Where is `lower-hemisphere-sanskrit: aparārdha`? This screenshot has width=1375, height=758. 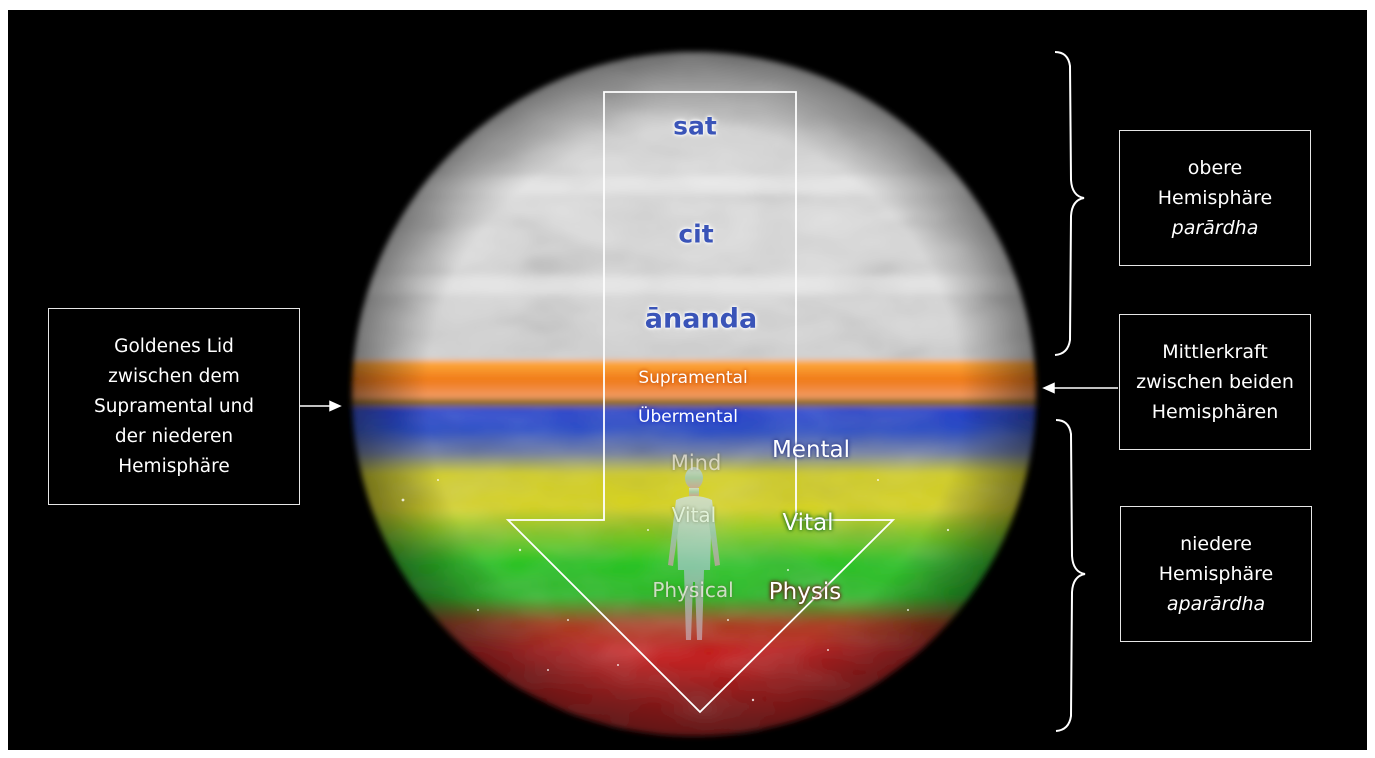
lower-hemisphere-sanskrit: aparārdha is located at coordinates (1216, 604).